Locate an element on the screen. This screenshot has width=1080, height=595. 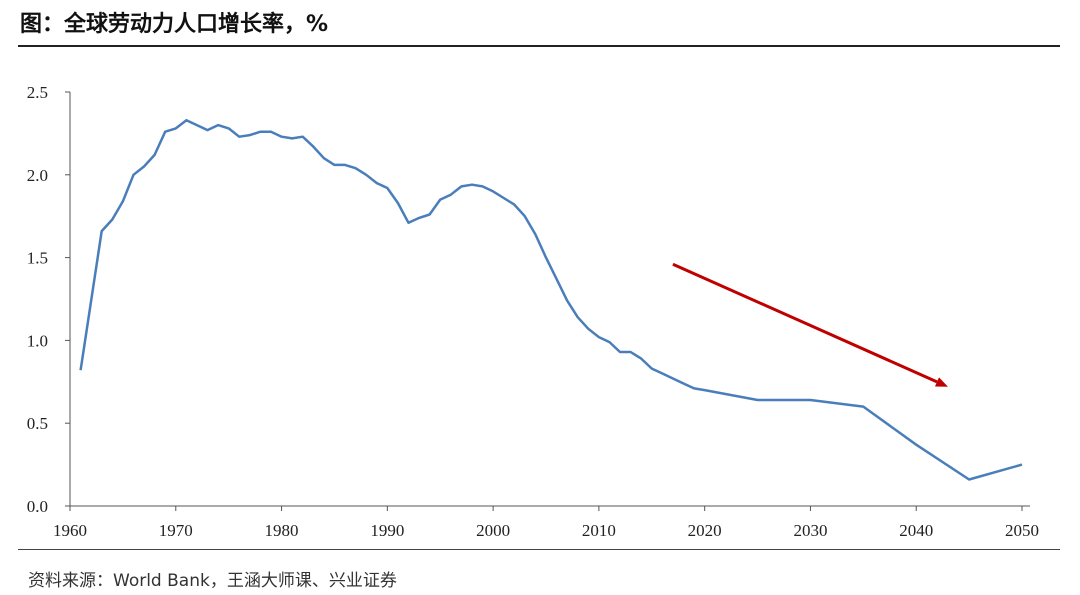
annotation-group is located at coordinates (810, 324).